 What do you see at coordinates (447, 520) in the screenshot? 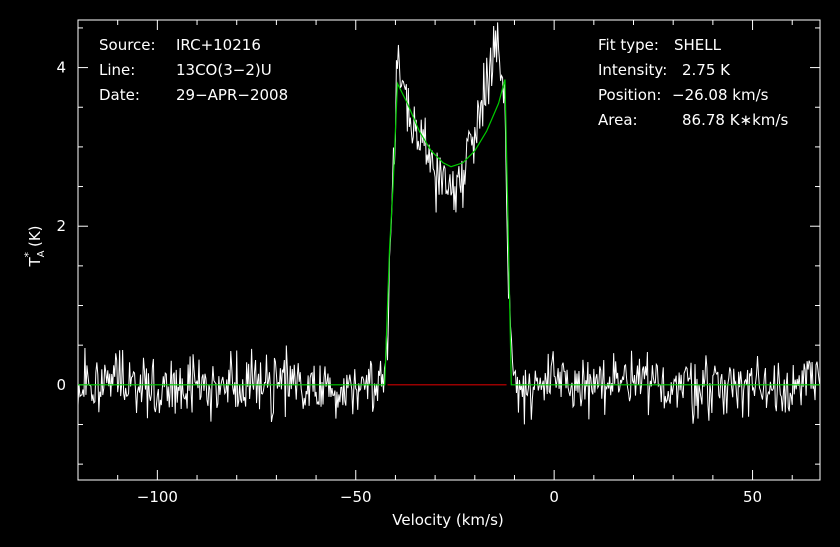
I see `x-axis-label: Velocity (km/s)` at bounding box center [447, 520].